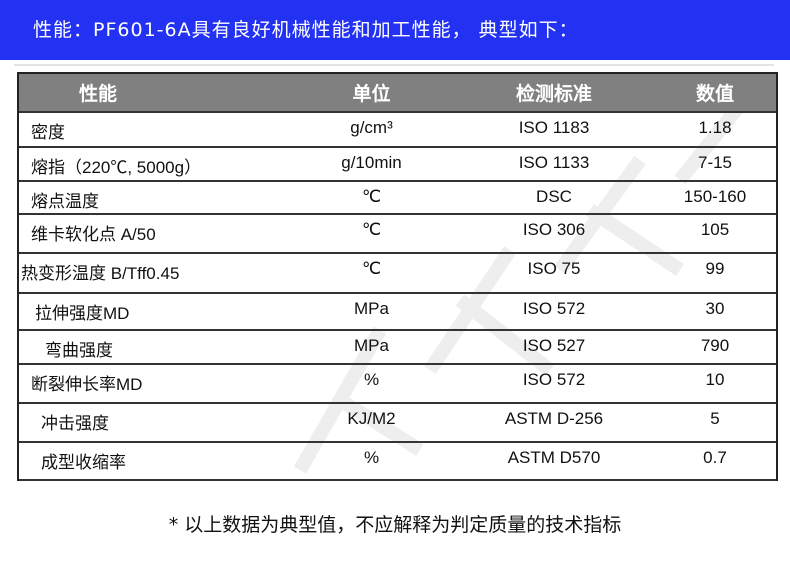  What do you see at coordinates (715, 268) in the screenshot?
I see `cell-value: 99` at bounding box center [715, 268].